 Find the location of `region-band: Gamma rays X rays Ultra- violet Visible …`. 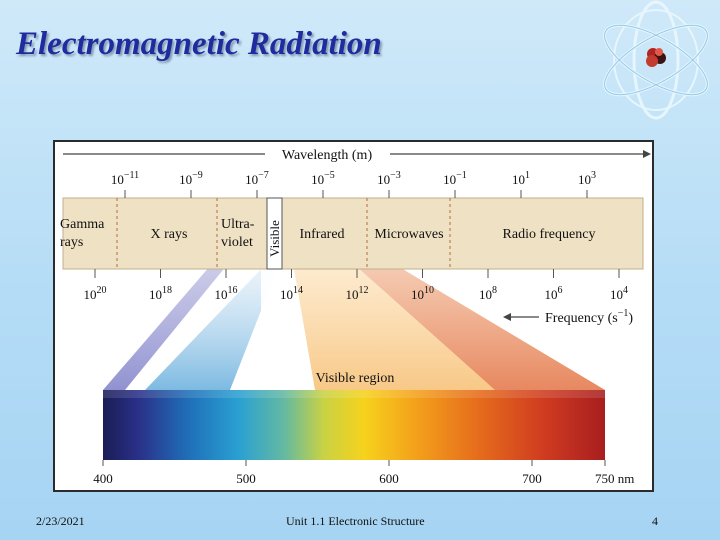

region-band: Gamma rays X rays Ultra- violet Visible … is located at coordinates (352, 234).